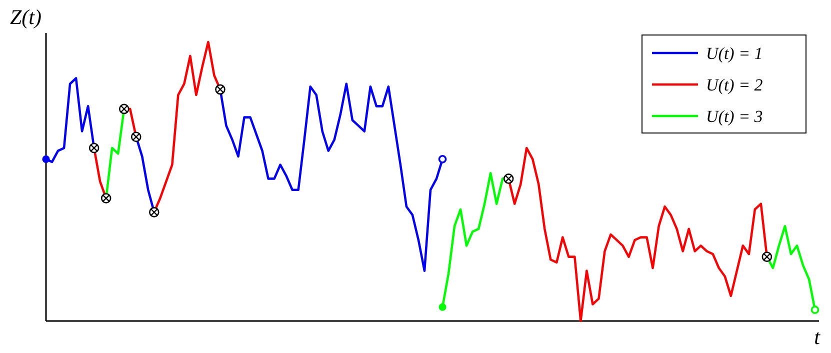 This screenshot has width=831, height=353. What do you see at coordinates (734, 53) in the screenshot?
I see `legend-label: U(t) = 1` at bounding box center [734, 53].